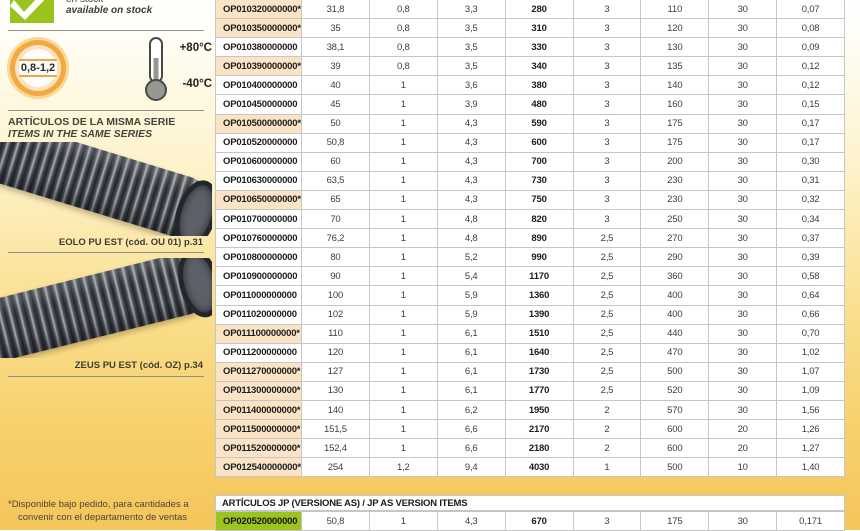 The width and height of the screenshot is (860, 531). What do you see at coordinates (335, 371) in the screenshot?
I see `value-cell: 127` at bounding box center [335, 371].